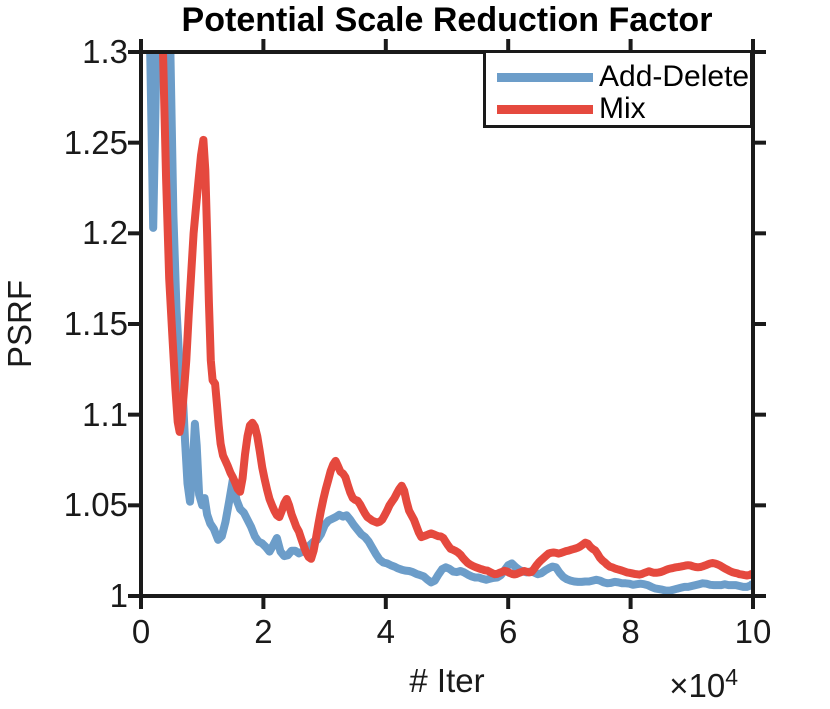  What do you see at coordinates (105, 414) in the screenshot?
I see `y-tick-label: 1.1` at bounding box center [105, 414].